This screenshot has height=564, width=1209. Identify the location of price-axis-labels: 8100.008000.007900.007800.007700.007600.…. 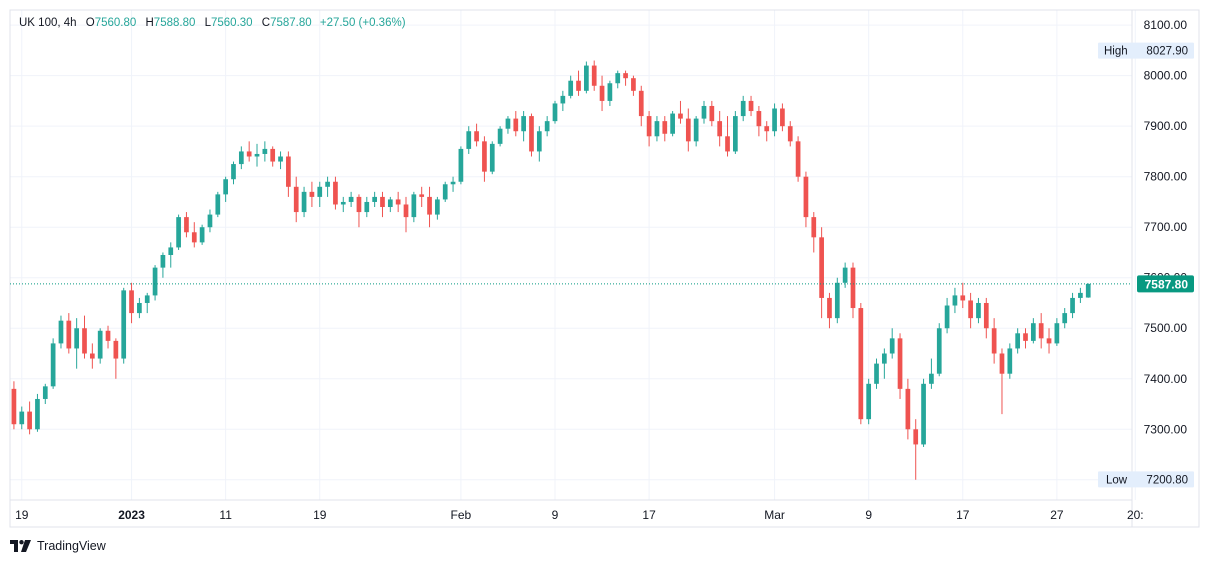
(1166, 252).